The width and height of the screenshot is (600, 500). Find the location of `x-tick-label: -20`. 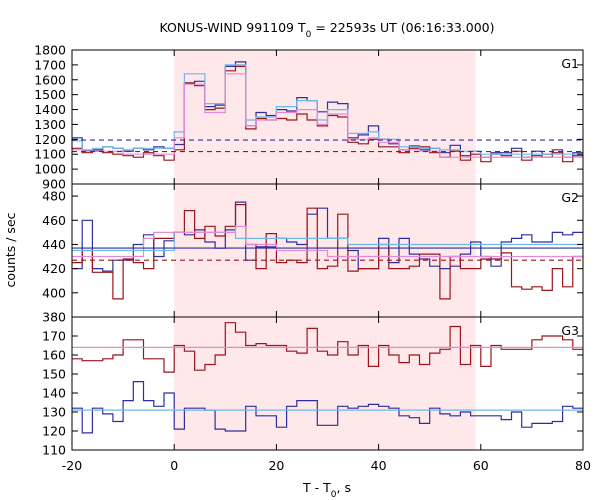

x-tick-label: -20 is located at coordinates (72, 465).